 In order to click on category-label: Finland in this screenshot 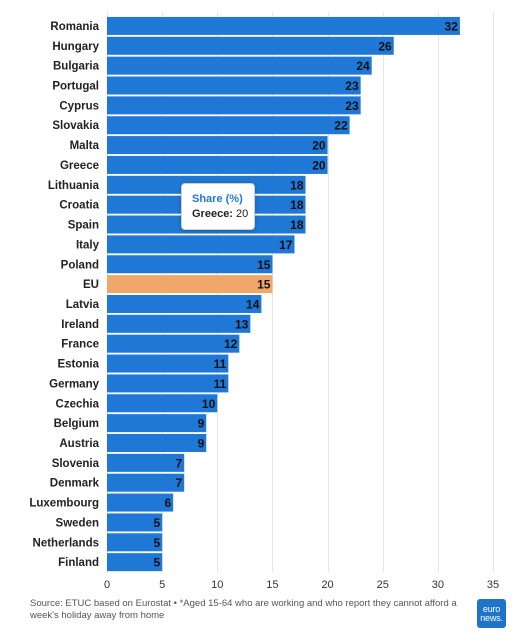, I will do `click(78, 563)`.